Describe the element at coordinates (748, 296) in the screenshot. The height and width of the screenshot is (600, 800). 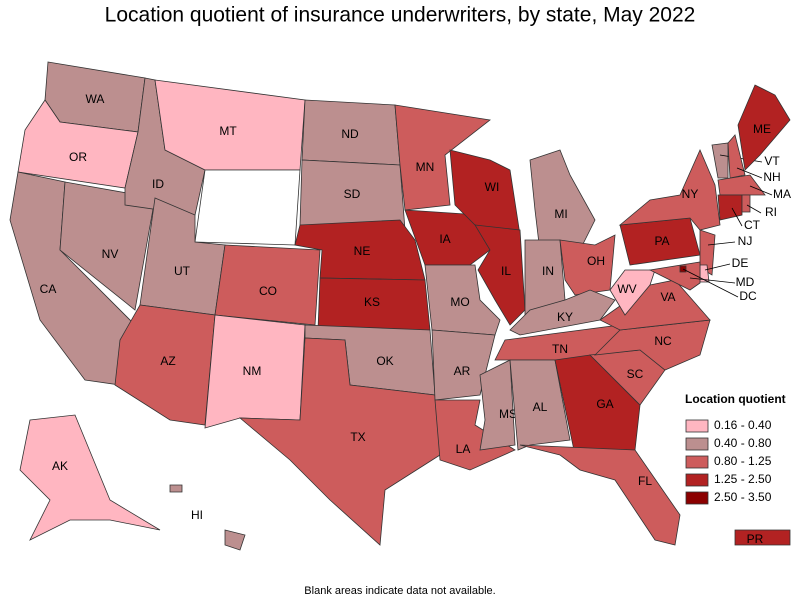
I see `state-label: DC` at that location.